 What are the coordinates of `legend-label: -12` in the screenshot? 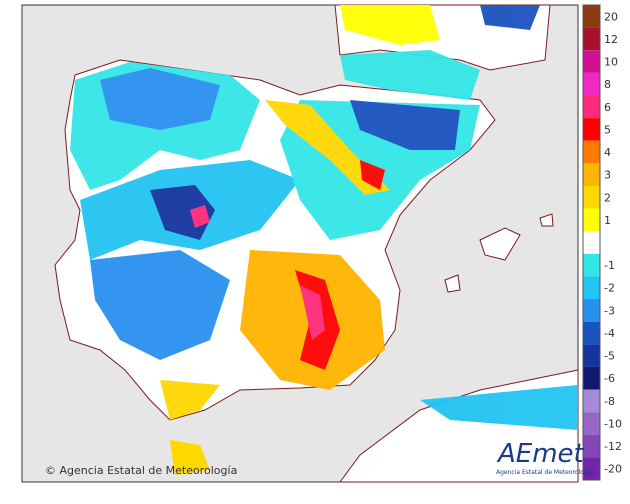 It's located at (613, 446).